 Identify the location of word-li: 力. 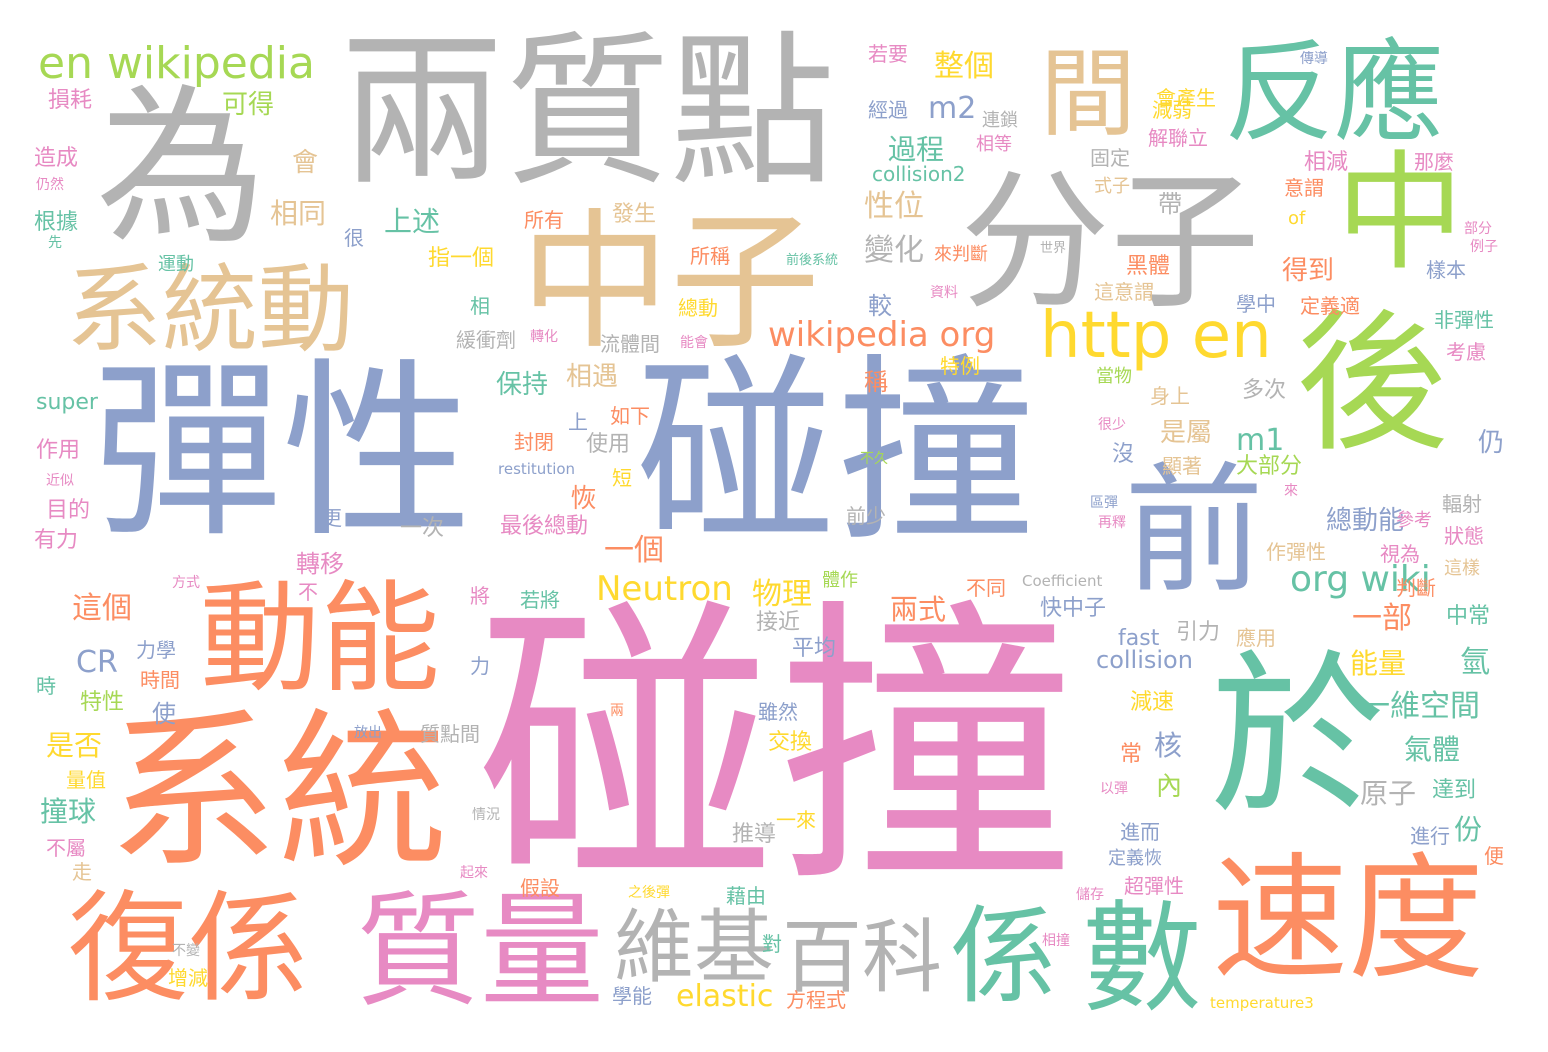
(480, 666).